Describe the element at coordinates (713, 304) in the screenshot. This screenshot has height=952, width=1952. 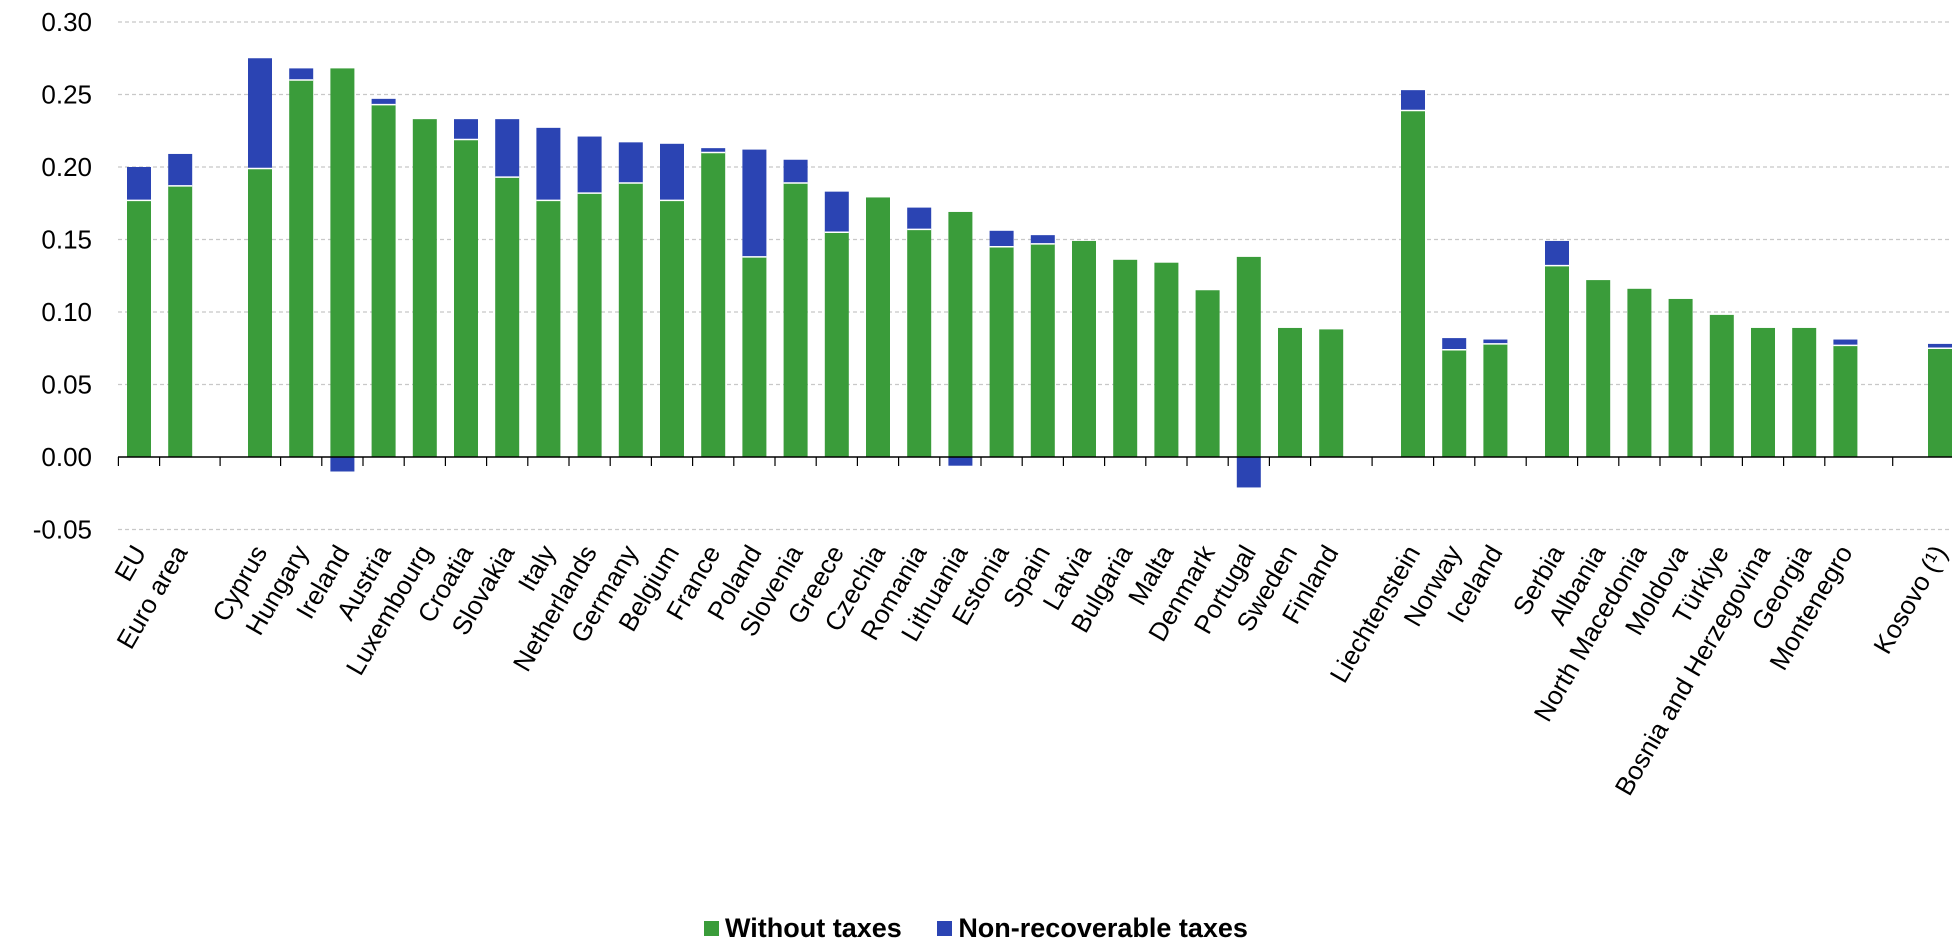
I see `bar-without-taxes-france` at that location.